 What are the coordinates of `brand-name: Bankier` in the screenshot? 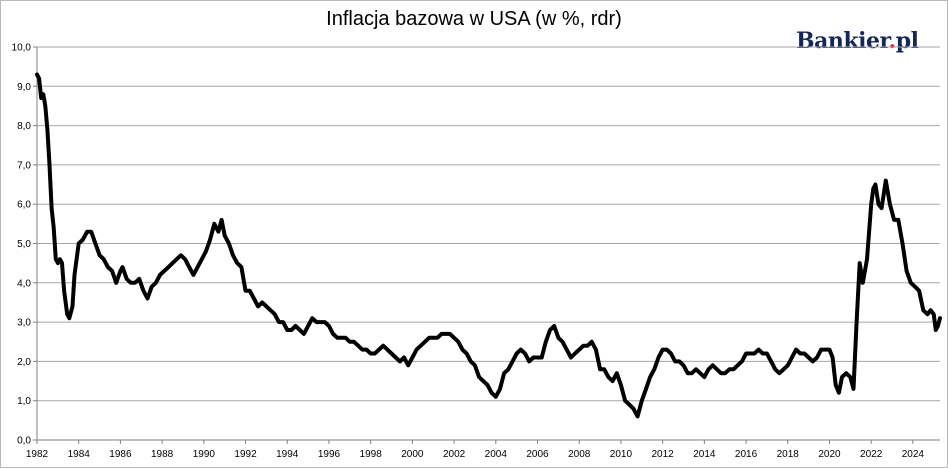 It's located at (842, 41).